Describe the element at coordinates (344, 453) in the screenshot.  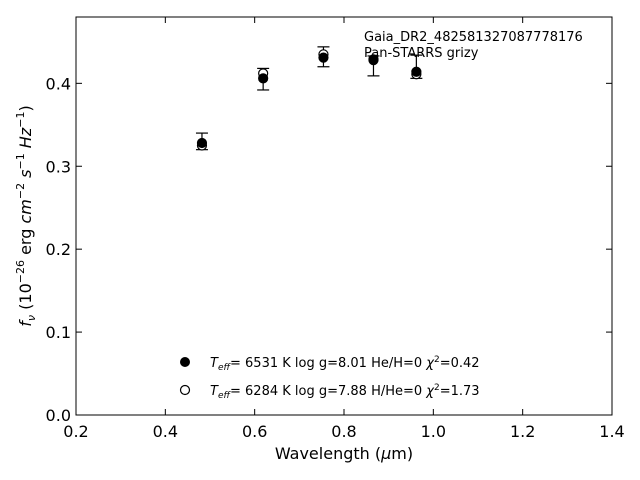
I see `x-axis-label: Wavelength (μm)` at that location.